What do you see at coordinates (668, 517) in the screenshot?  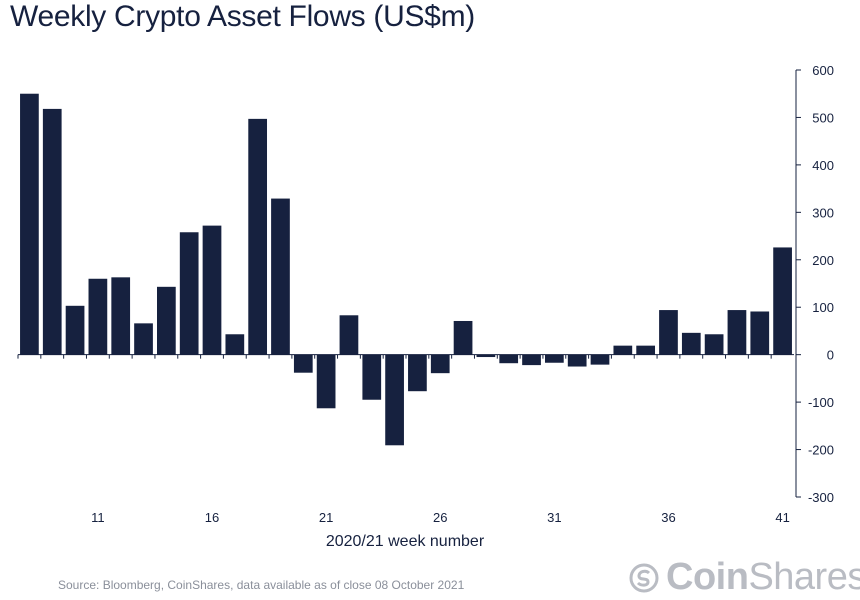 I see `x-tick-label: 36` at bounding box center [668, 517].